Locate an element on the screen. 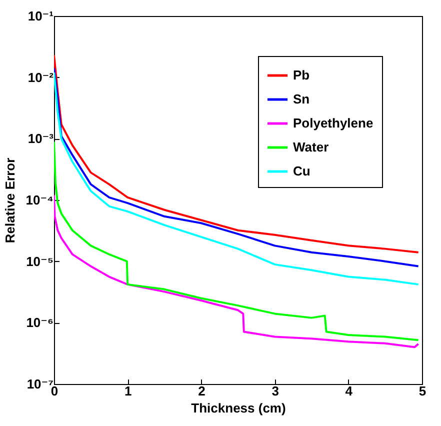  y-tick-label: 10⁻⁵ is located at coordinates (40, 261).